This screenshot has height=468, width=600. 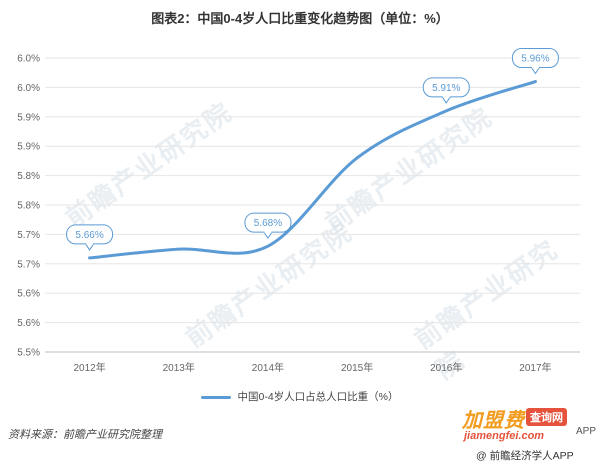 What do you see at coordinates (268, 223) in the screenshot?
I see `data-label: 5.68%` at bounding box center [268, 223].